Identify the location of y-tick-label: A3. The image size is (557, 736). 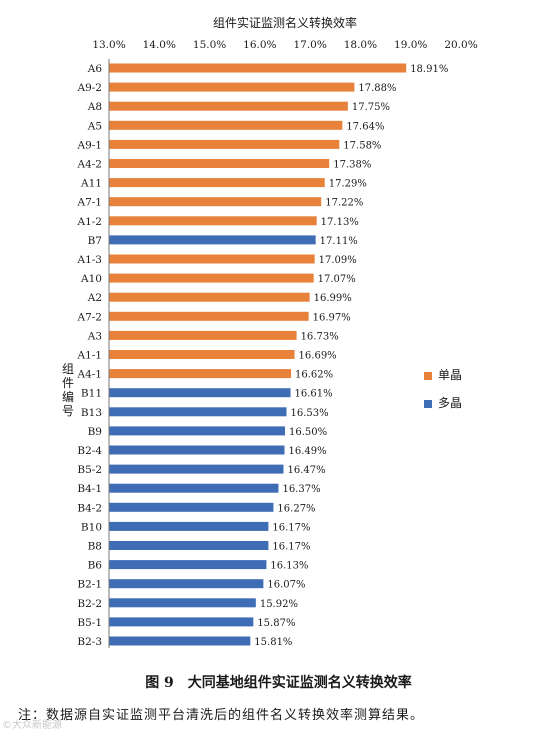
(94, 336).